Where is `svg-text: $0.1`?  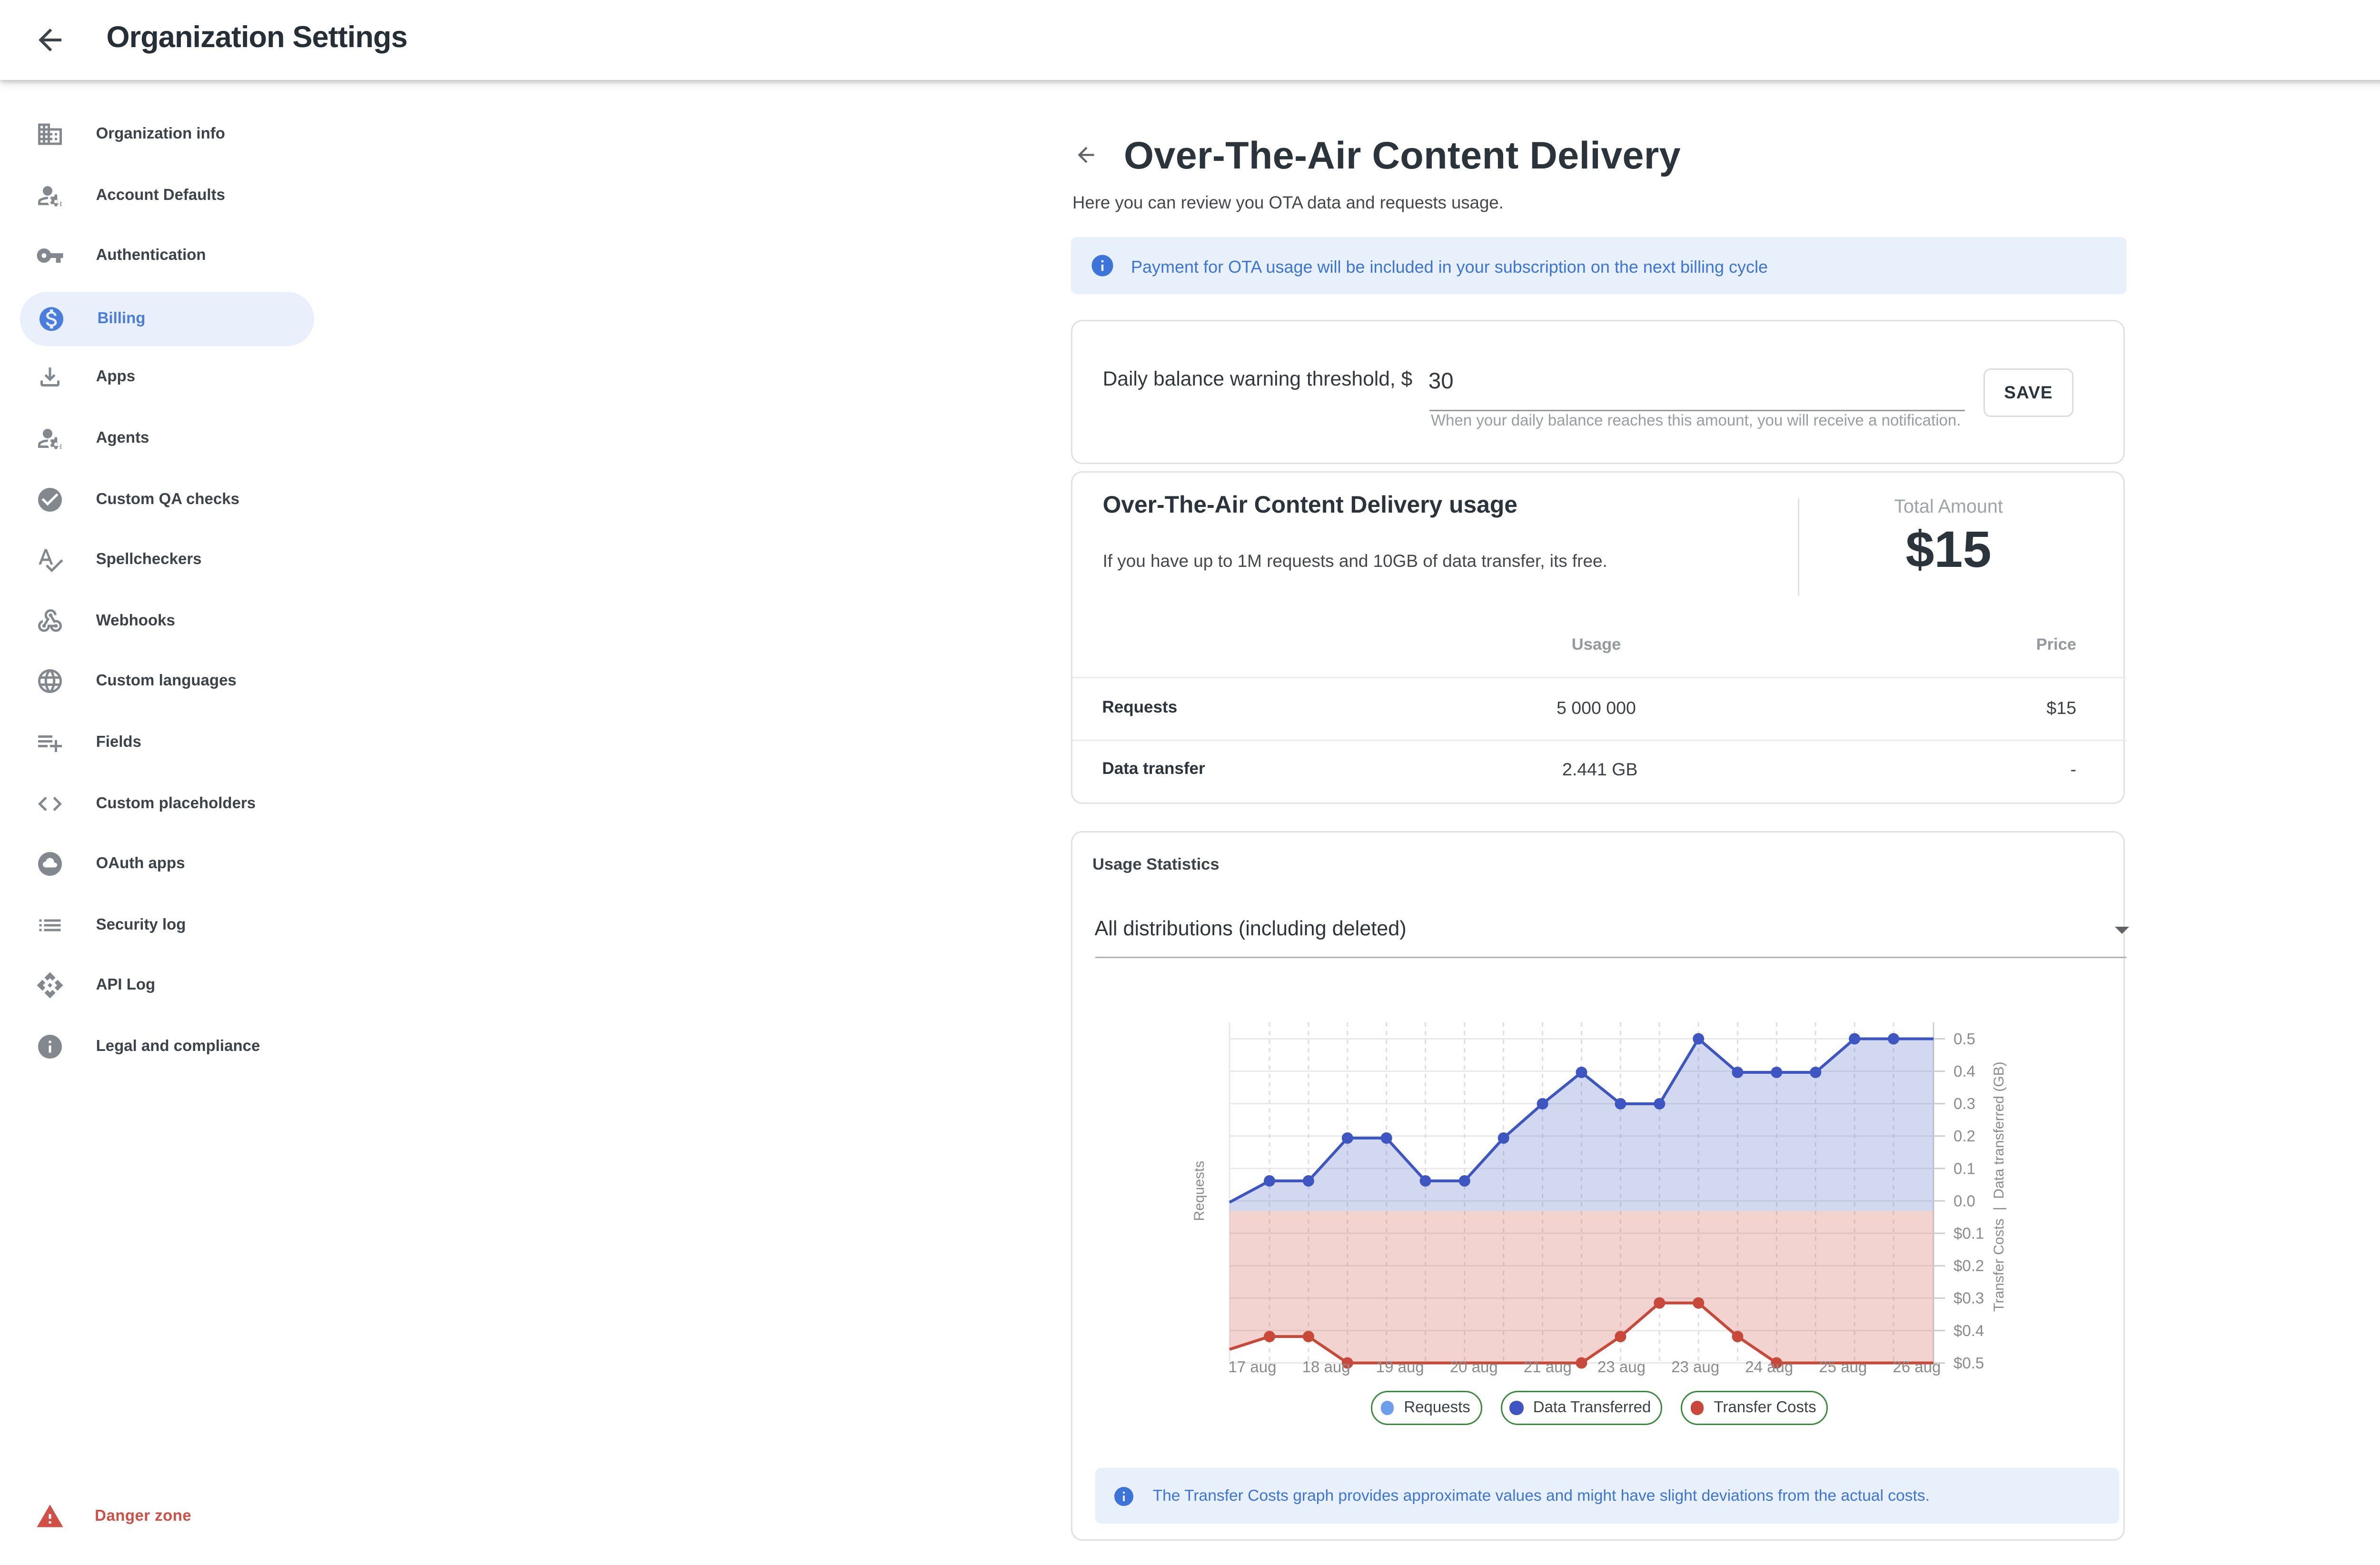
svg-text: $0.1 is located at coordinates (1969, 1233).